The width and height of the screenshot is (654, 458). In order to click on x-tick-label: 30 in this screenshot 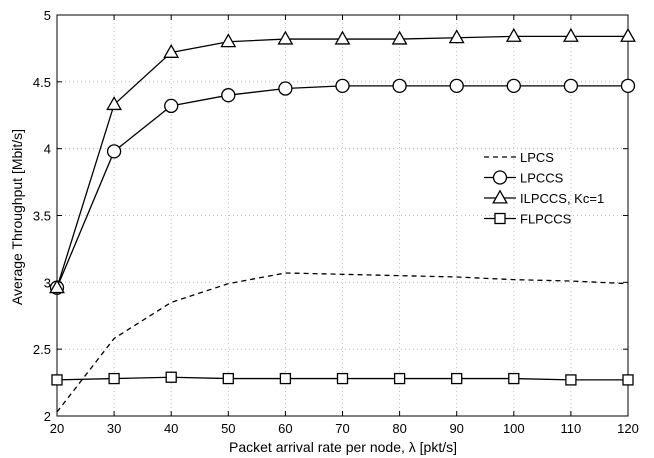, I will do `click(114, 428)`.